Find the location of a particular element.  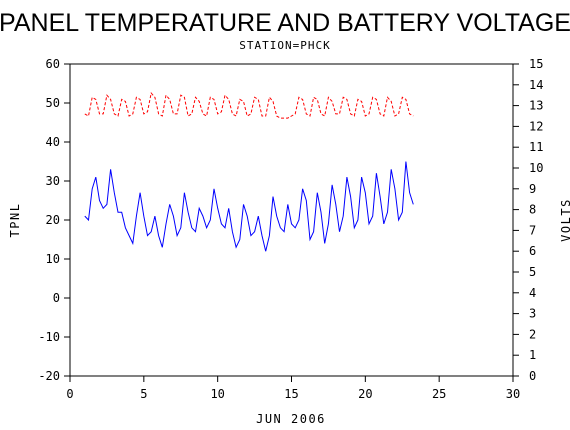

y2-tick-label: 12 is located at coordinates (536, 126).